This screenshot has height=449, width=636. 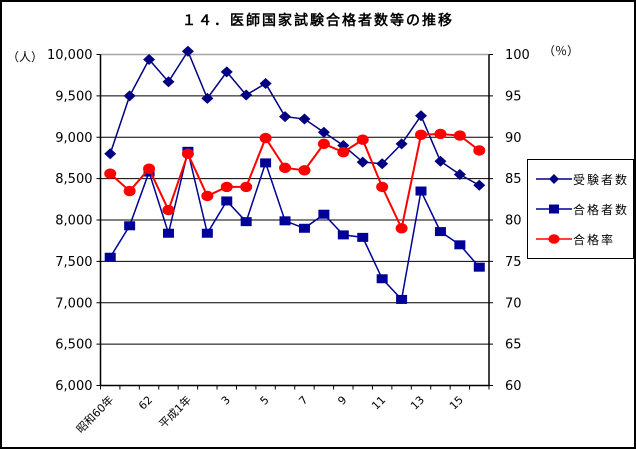 What do you see at coordinates (73, 262) in the screenshot?
I see `left-axis-tick-label: 7,500` at bounding box center [73, 262].